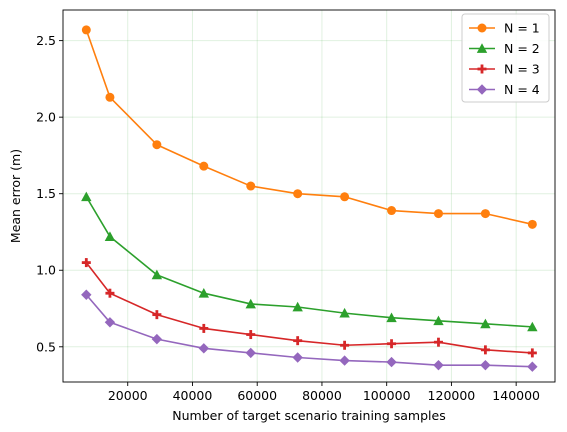 The image size is (567, 432). Describe the element at coordinates (193, 395) in the screenshot. I see `x-tick-label: 40000` at that location.